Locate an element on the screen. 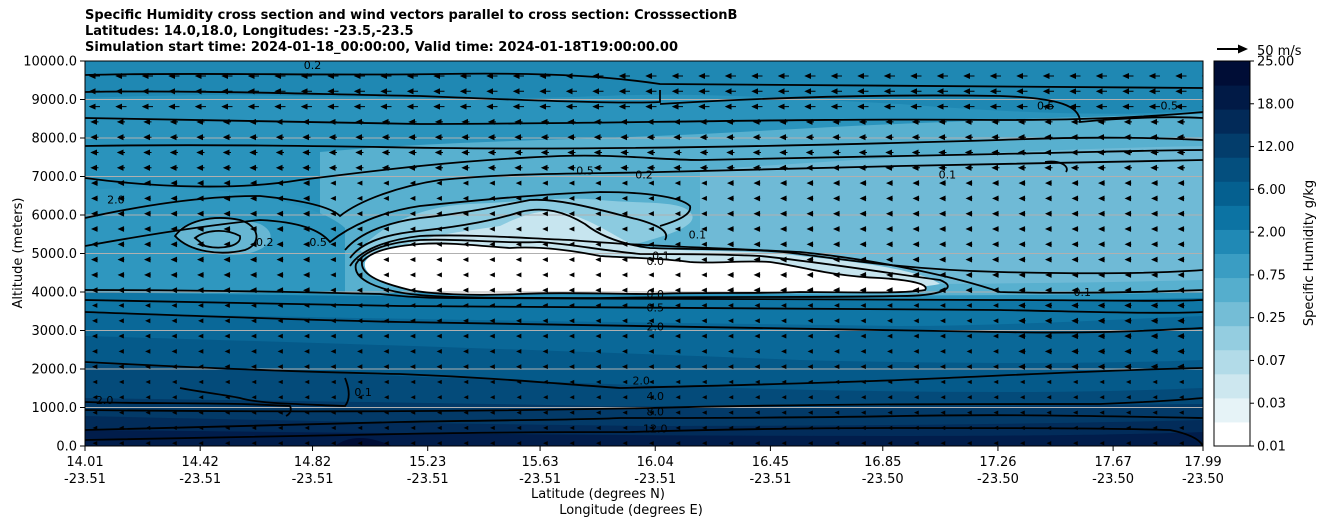 Image resolution: width=1326 pixels, height=526 pixels. colorbar-segment is located at coordinates (1232, 169).